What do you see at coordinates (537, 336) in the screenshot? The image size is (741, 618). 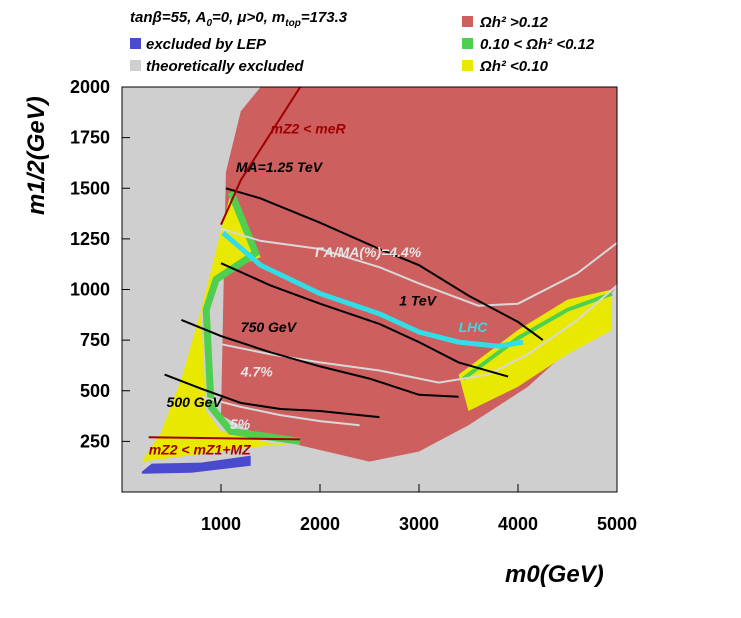 I see `relic-band-right-region` at bounding box center [537, 336].